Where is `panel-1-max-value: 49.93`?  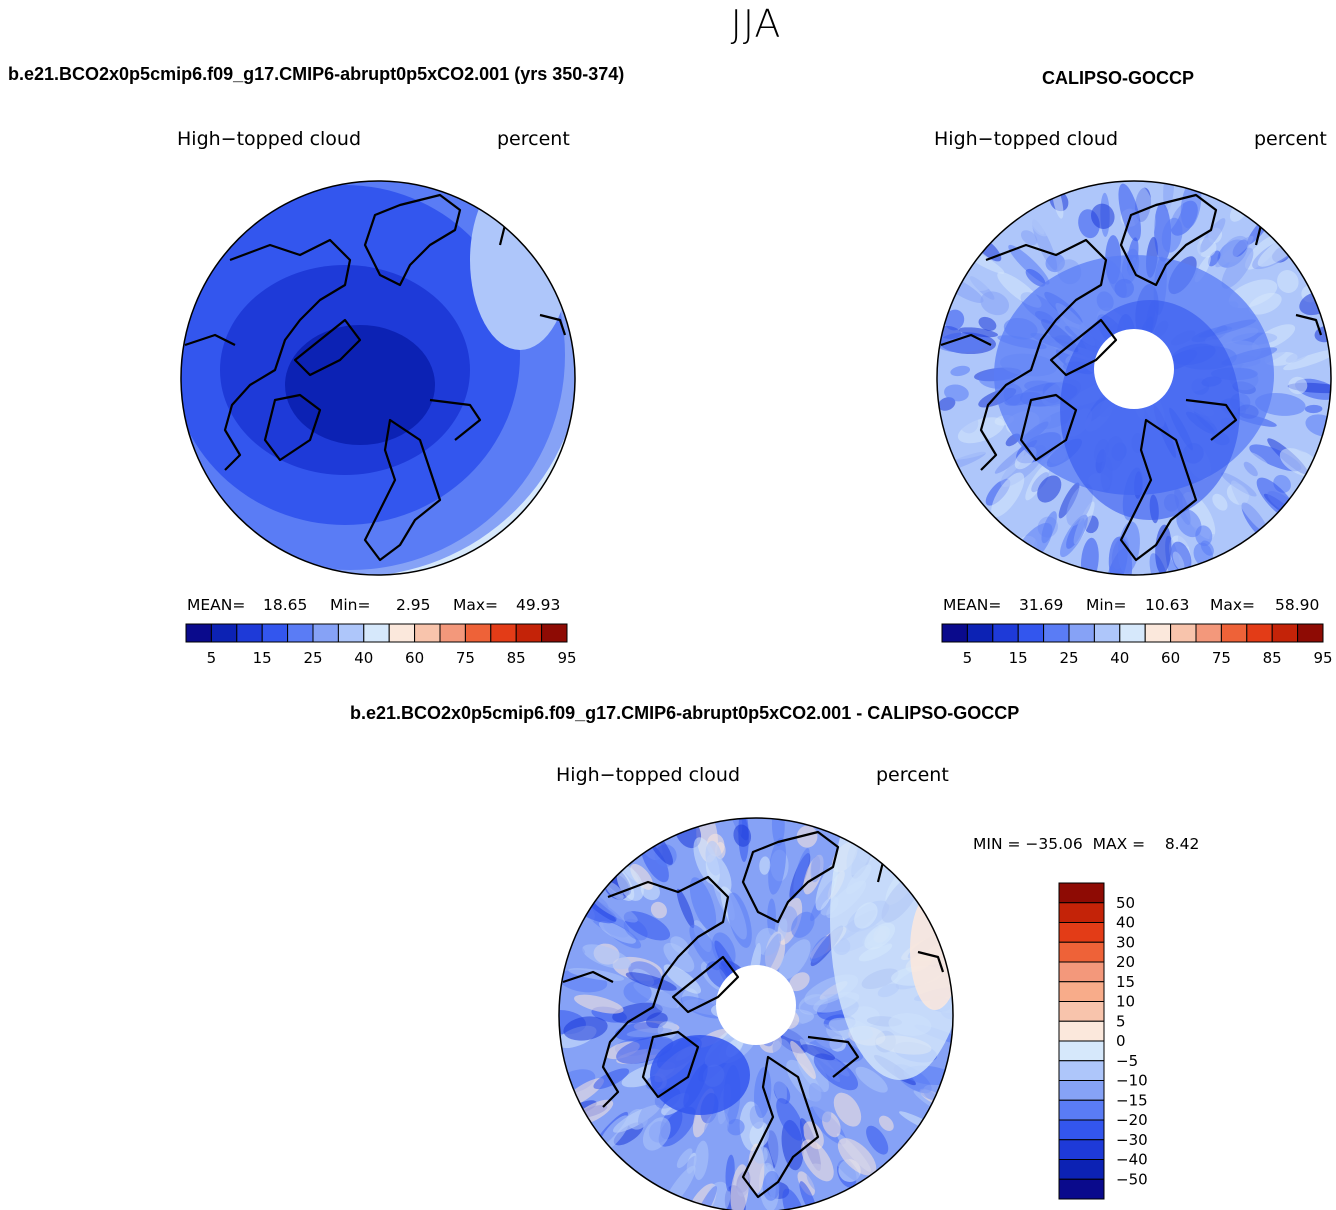 panel-1-max-value: 49.93 is located at coordinates (538, 605).